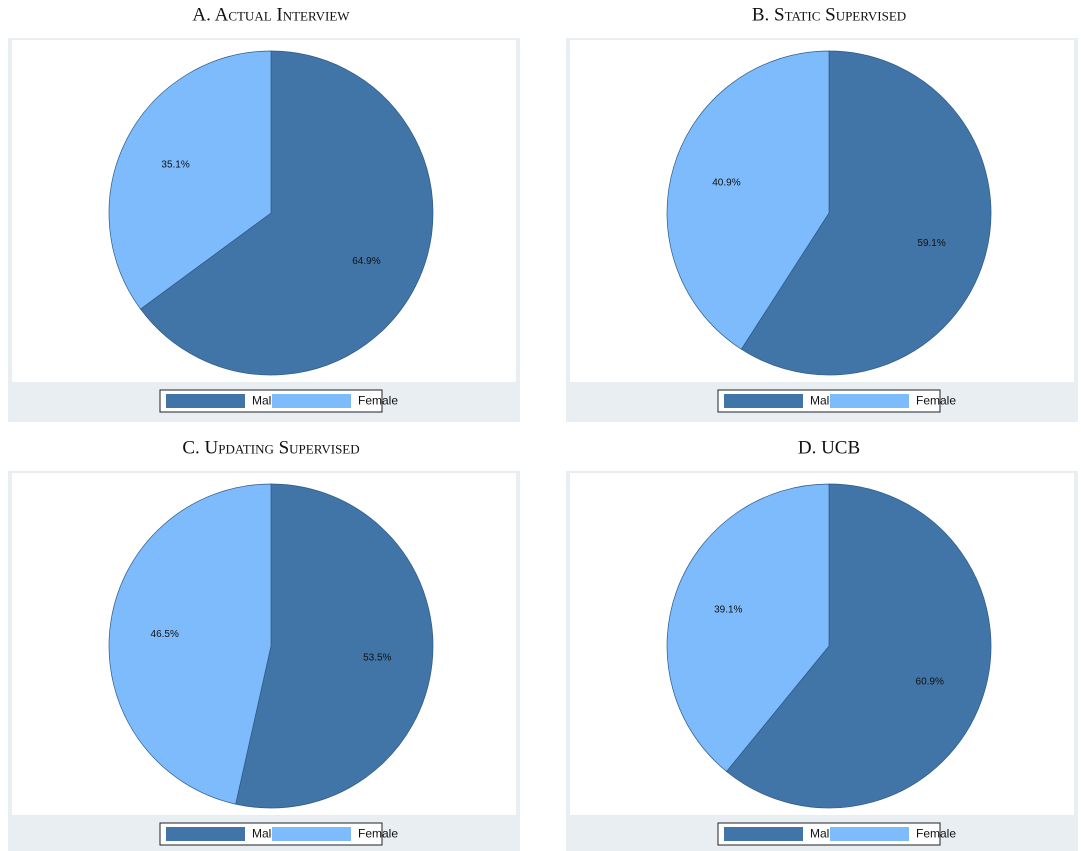  I want to click on slice-label: 35.1%, so click(175, 164).